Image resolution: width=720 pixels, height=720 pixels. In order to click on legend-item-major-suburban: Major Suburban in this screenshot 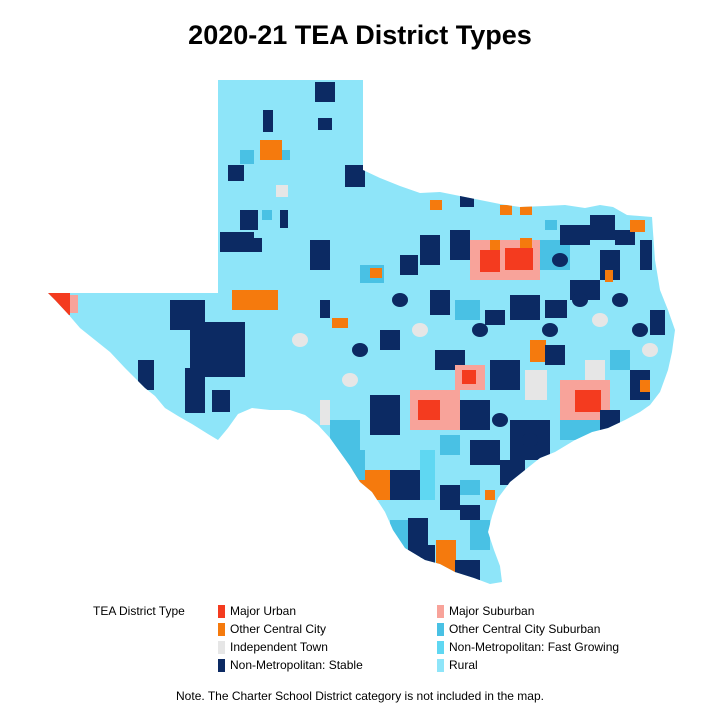, I will do `click(485, 611)`.